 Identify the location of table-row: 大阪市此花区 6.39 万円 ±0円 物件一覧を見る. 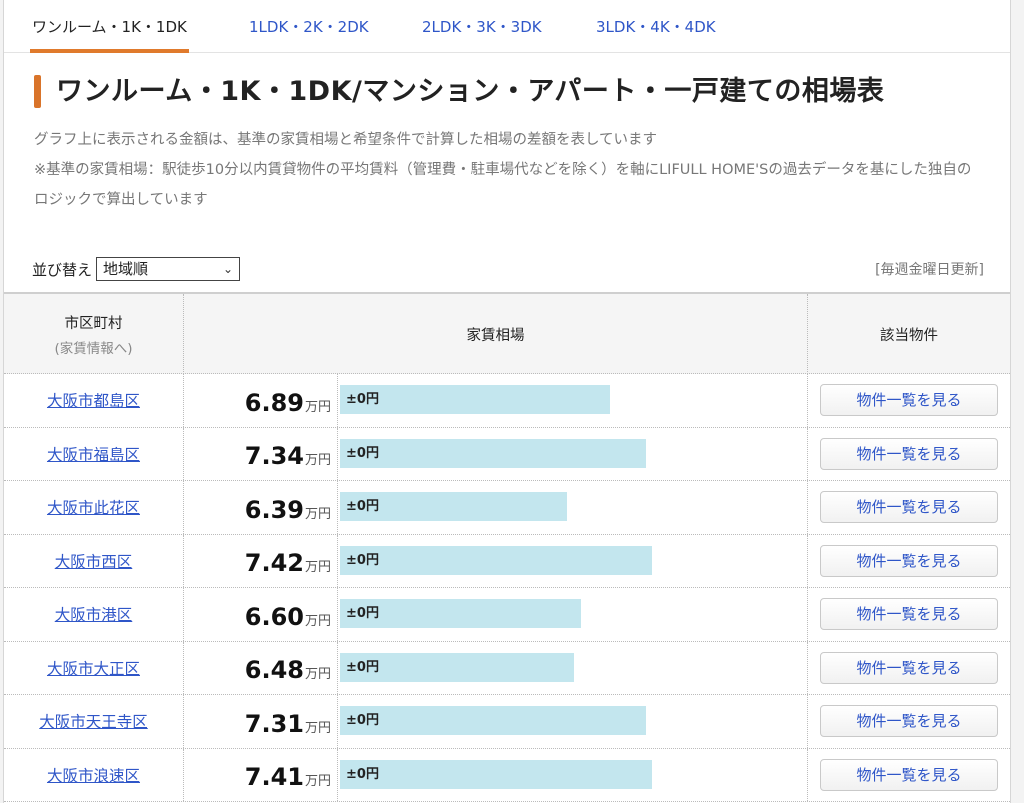
(507, 508).